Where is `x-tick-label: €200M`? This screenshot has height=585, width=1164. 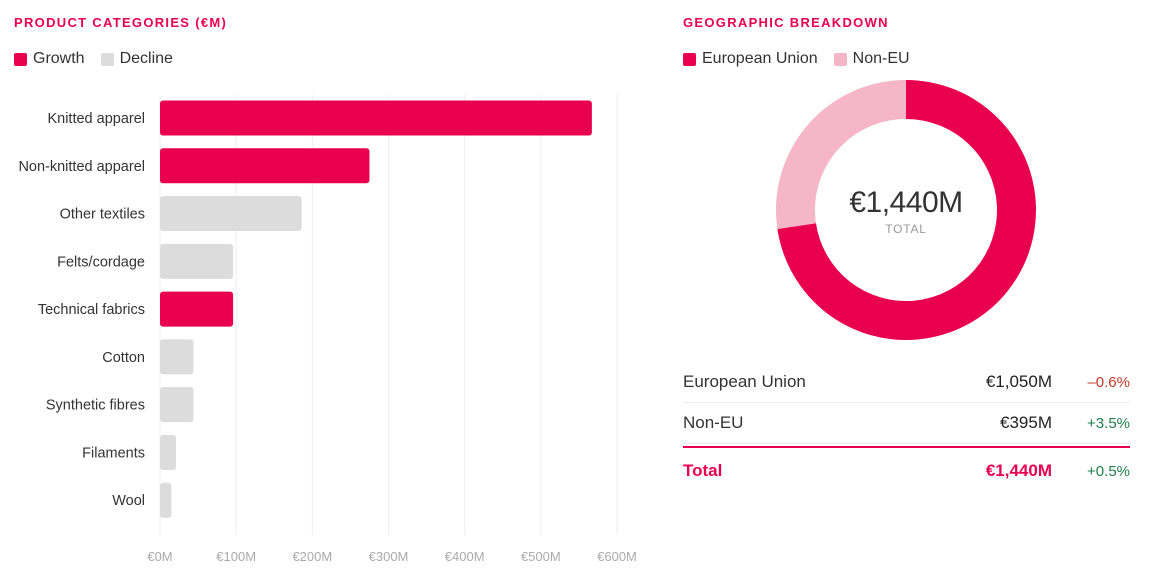
x-tick-label: €200M is located at coordinates (312, 556).